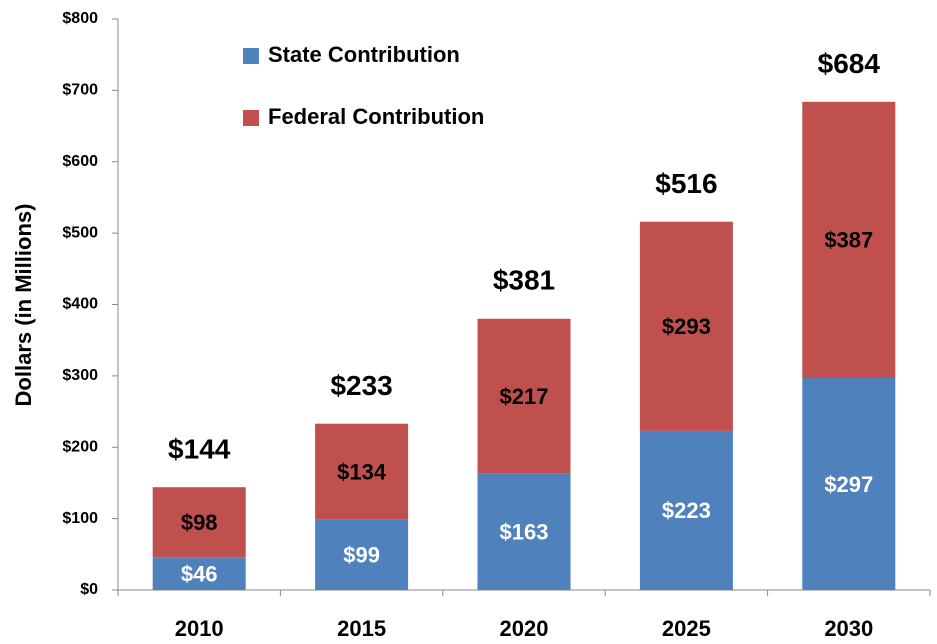  What do you see at coordinates (524, 279) in the screenshot?
I see `total-label: $381` at bounding box center [524, 279].